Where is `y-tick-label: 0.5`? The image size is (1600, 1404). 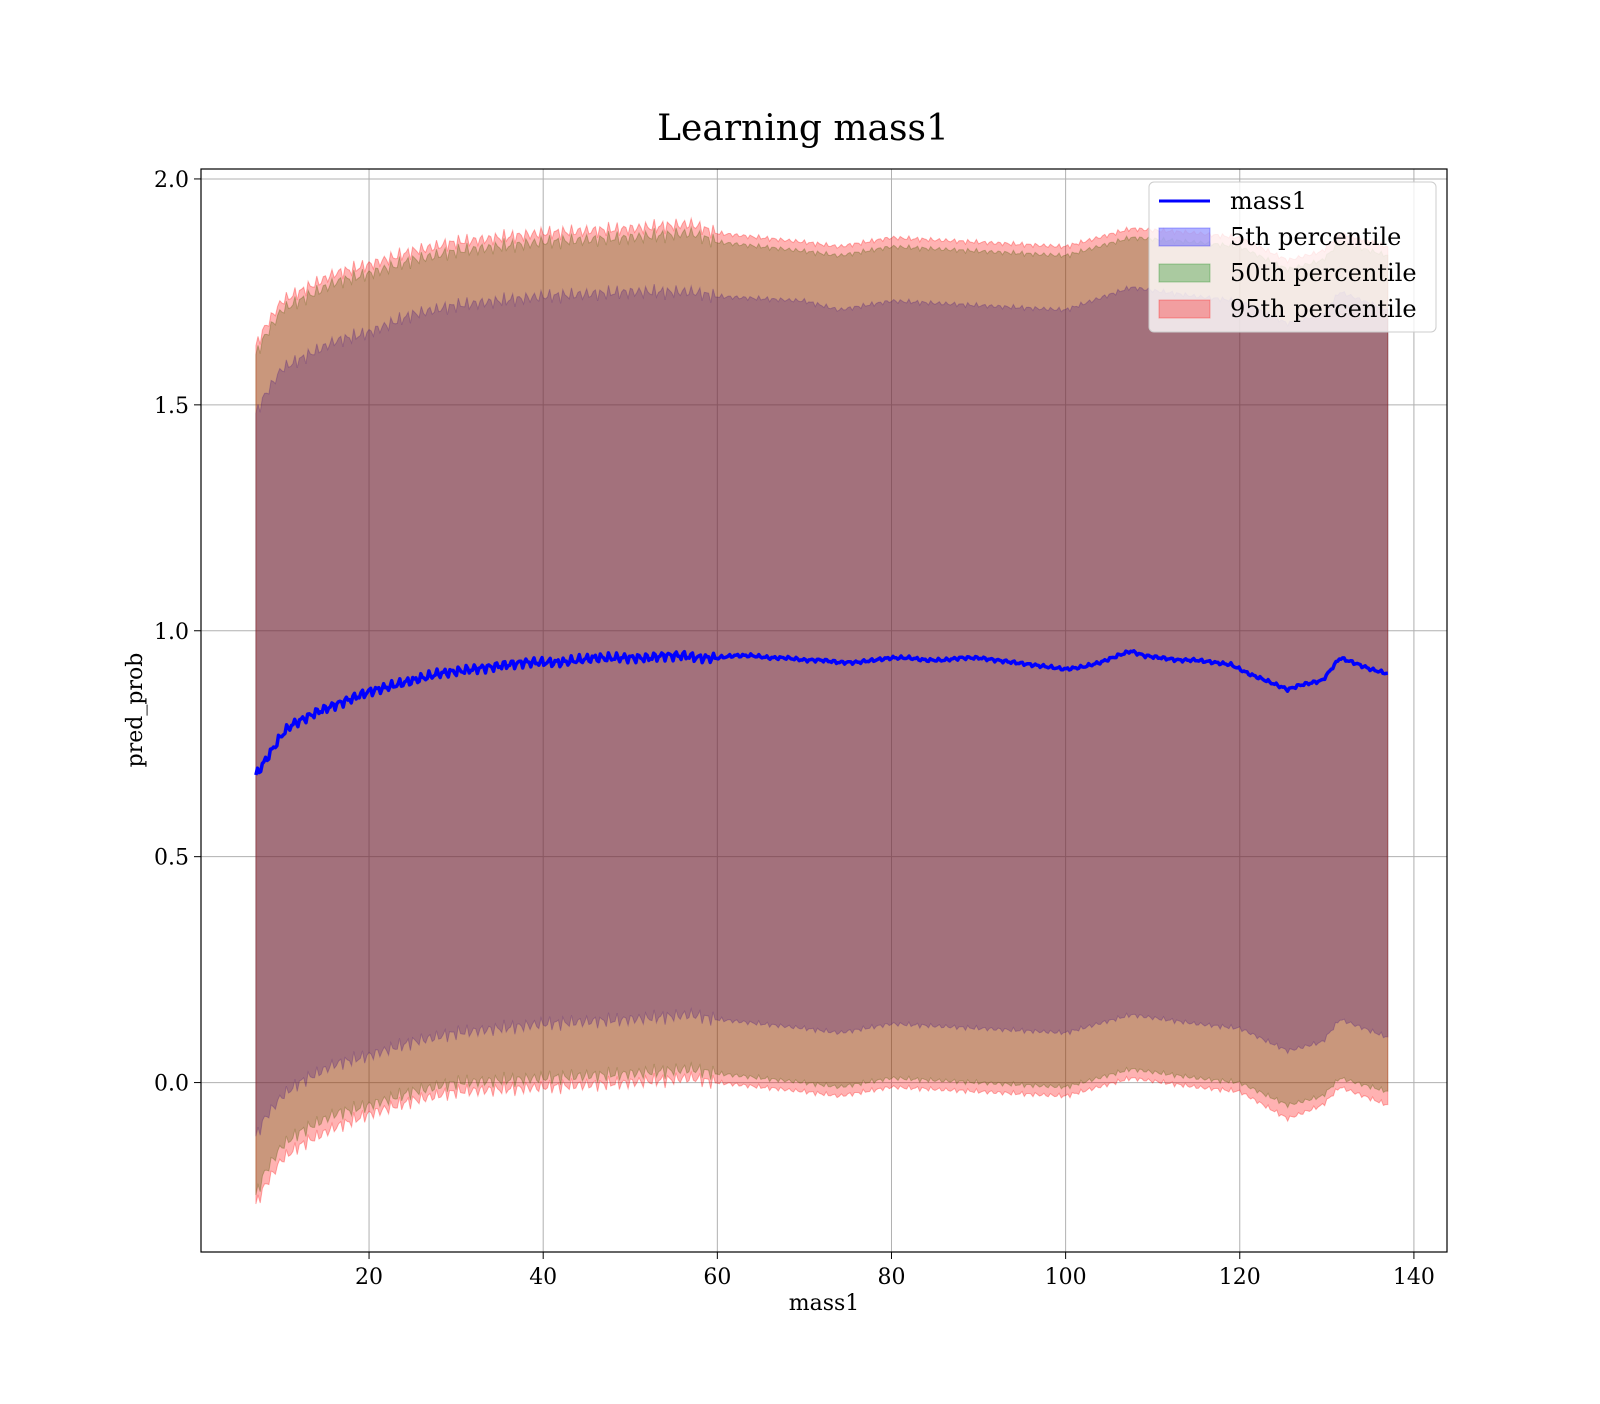 y-tick-label: 0.5 is located at coordinates (171, 858).